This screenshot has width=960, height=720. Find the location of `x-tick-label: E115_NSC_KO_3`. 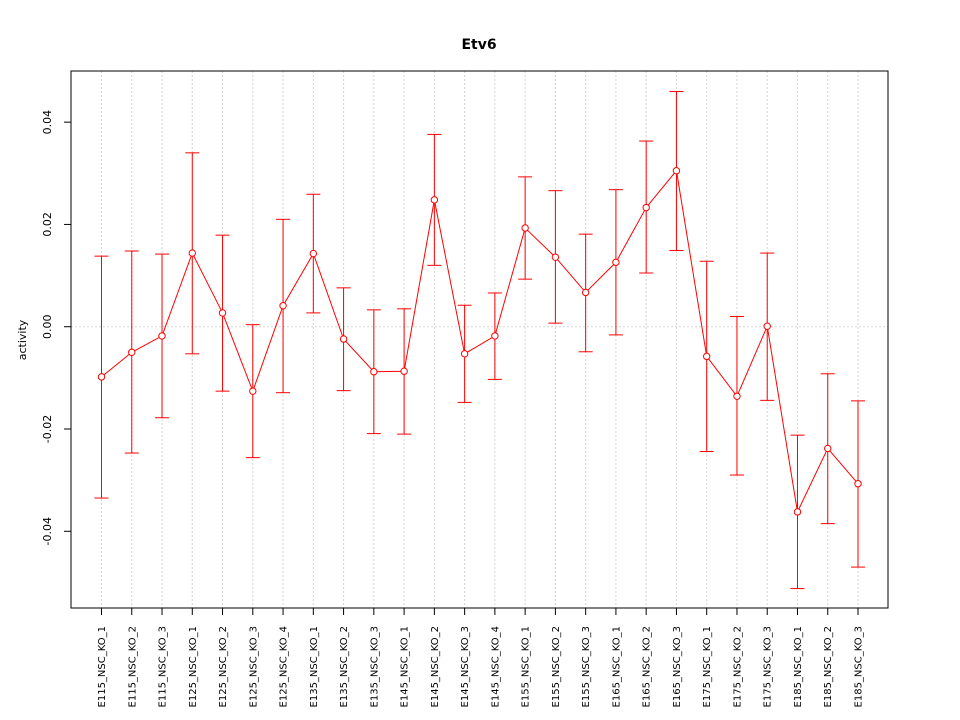

x-tick-label: E115_NSC_KO_3 is located at coordinates (163, 666).